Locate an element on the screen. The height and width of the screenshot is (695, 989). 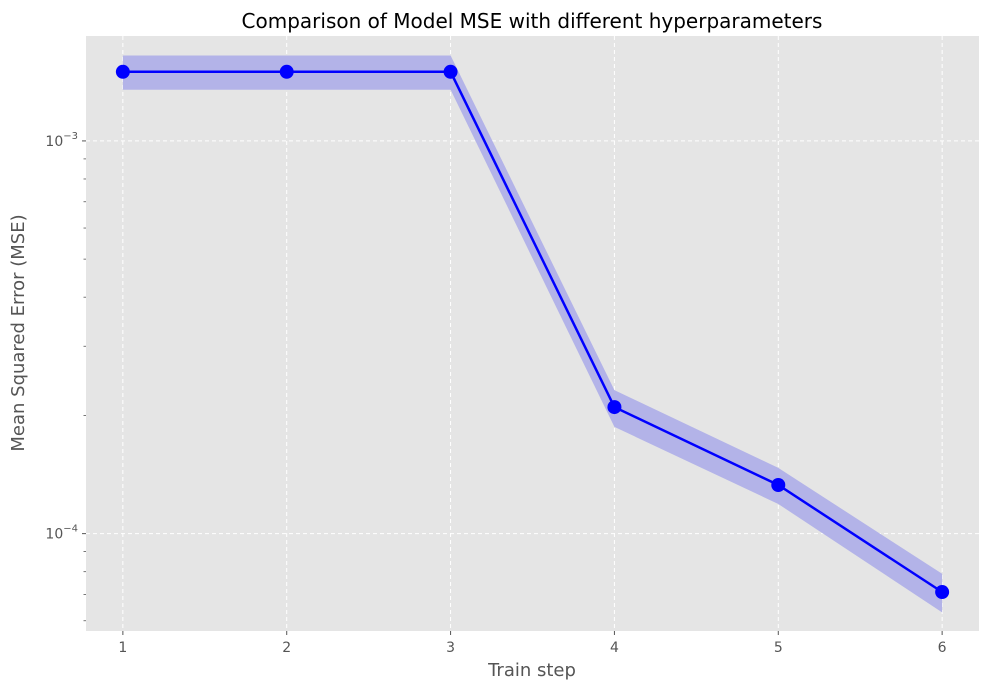
y-tick-label: 10⁻⁴ is located at coordinates (61, 533).